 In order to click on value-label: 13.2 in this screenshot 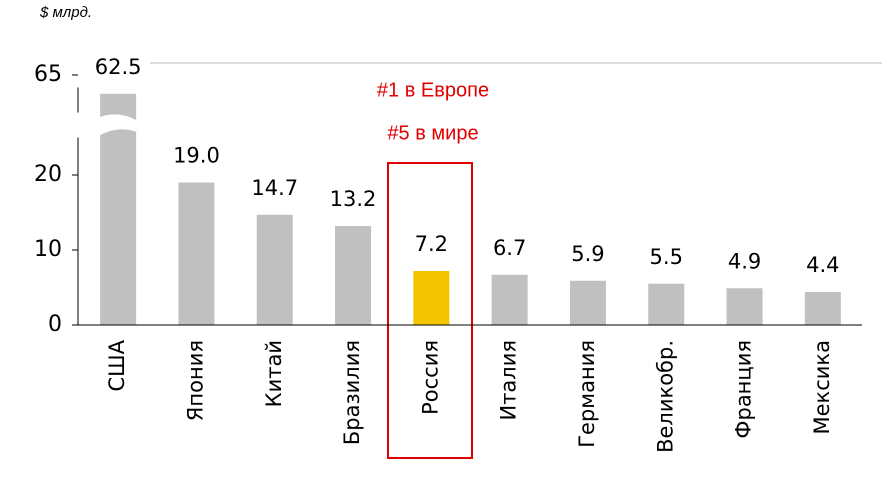, I will do `click(353, 199)`.